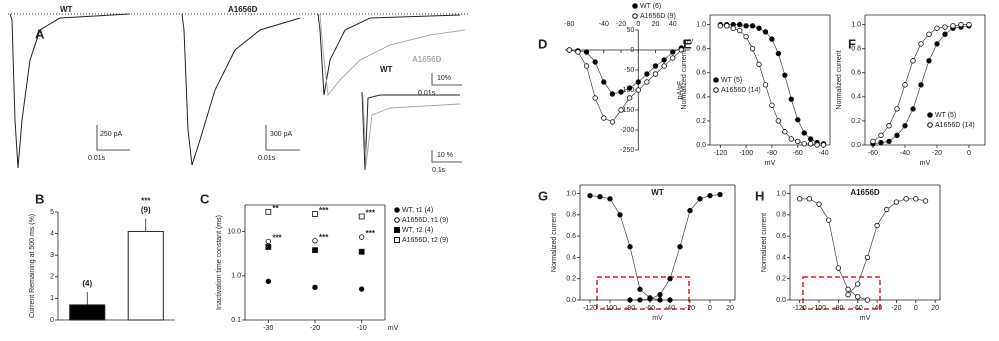  I want to click on panel-label: A, so click(40, 33).